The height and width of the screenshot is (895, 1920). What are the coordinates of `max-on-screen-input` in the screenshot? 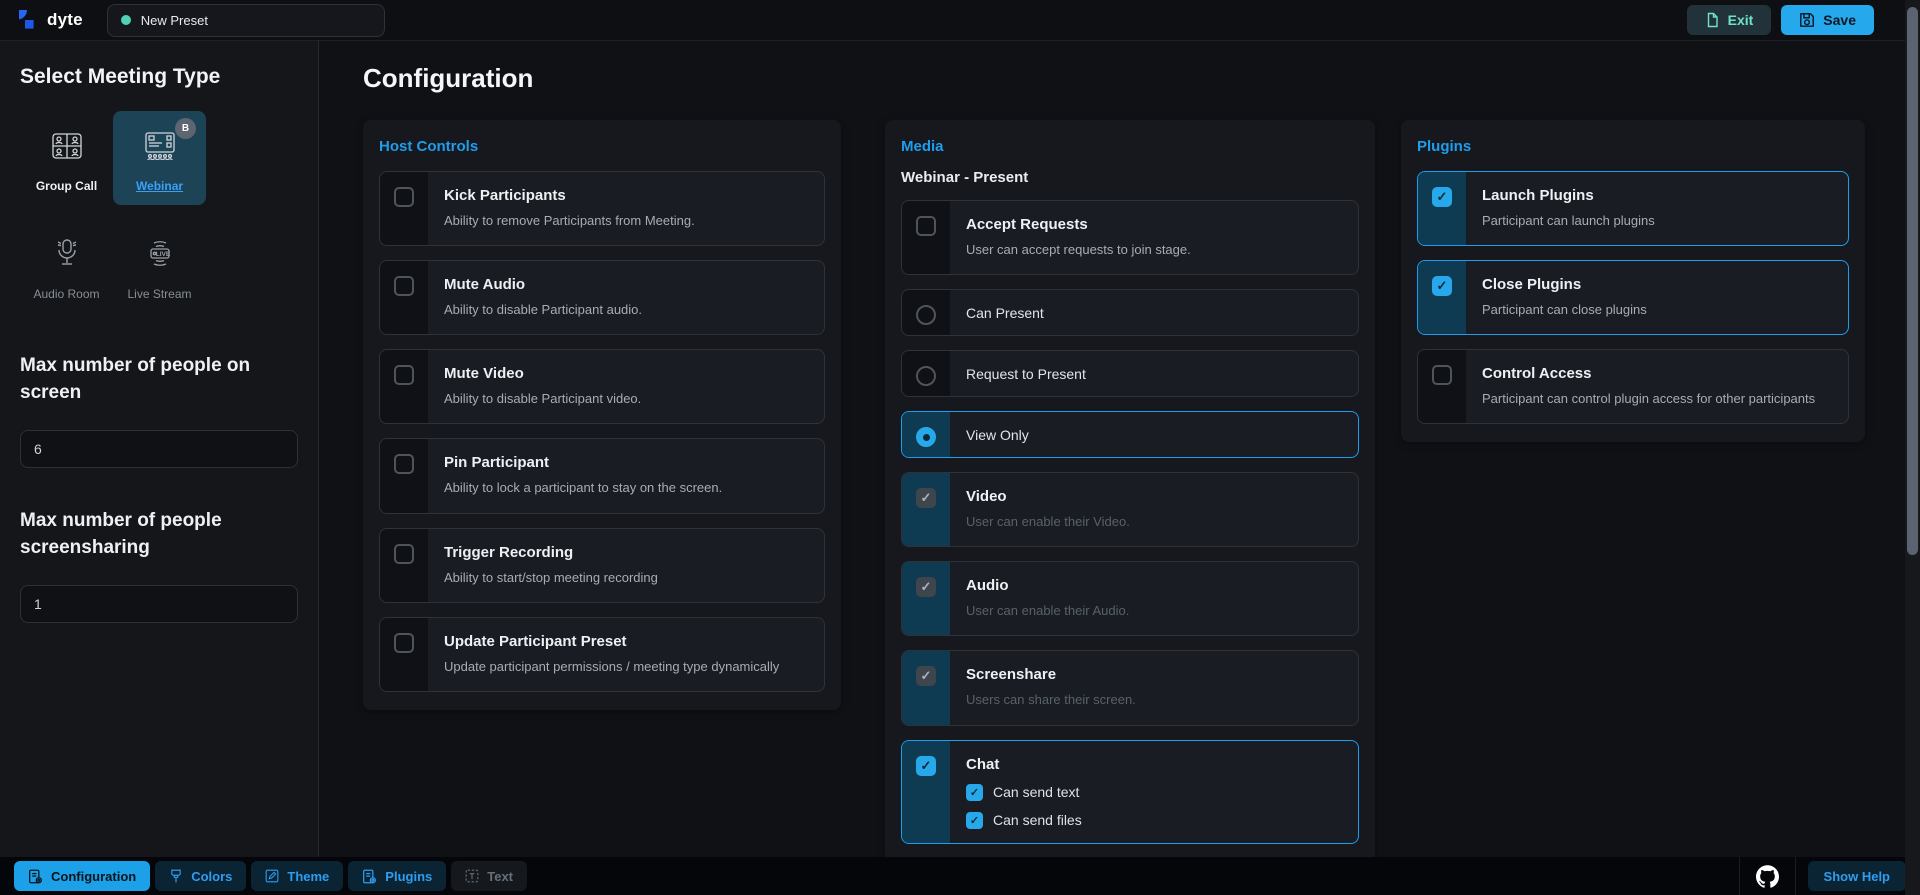 It's located at (159, 449).